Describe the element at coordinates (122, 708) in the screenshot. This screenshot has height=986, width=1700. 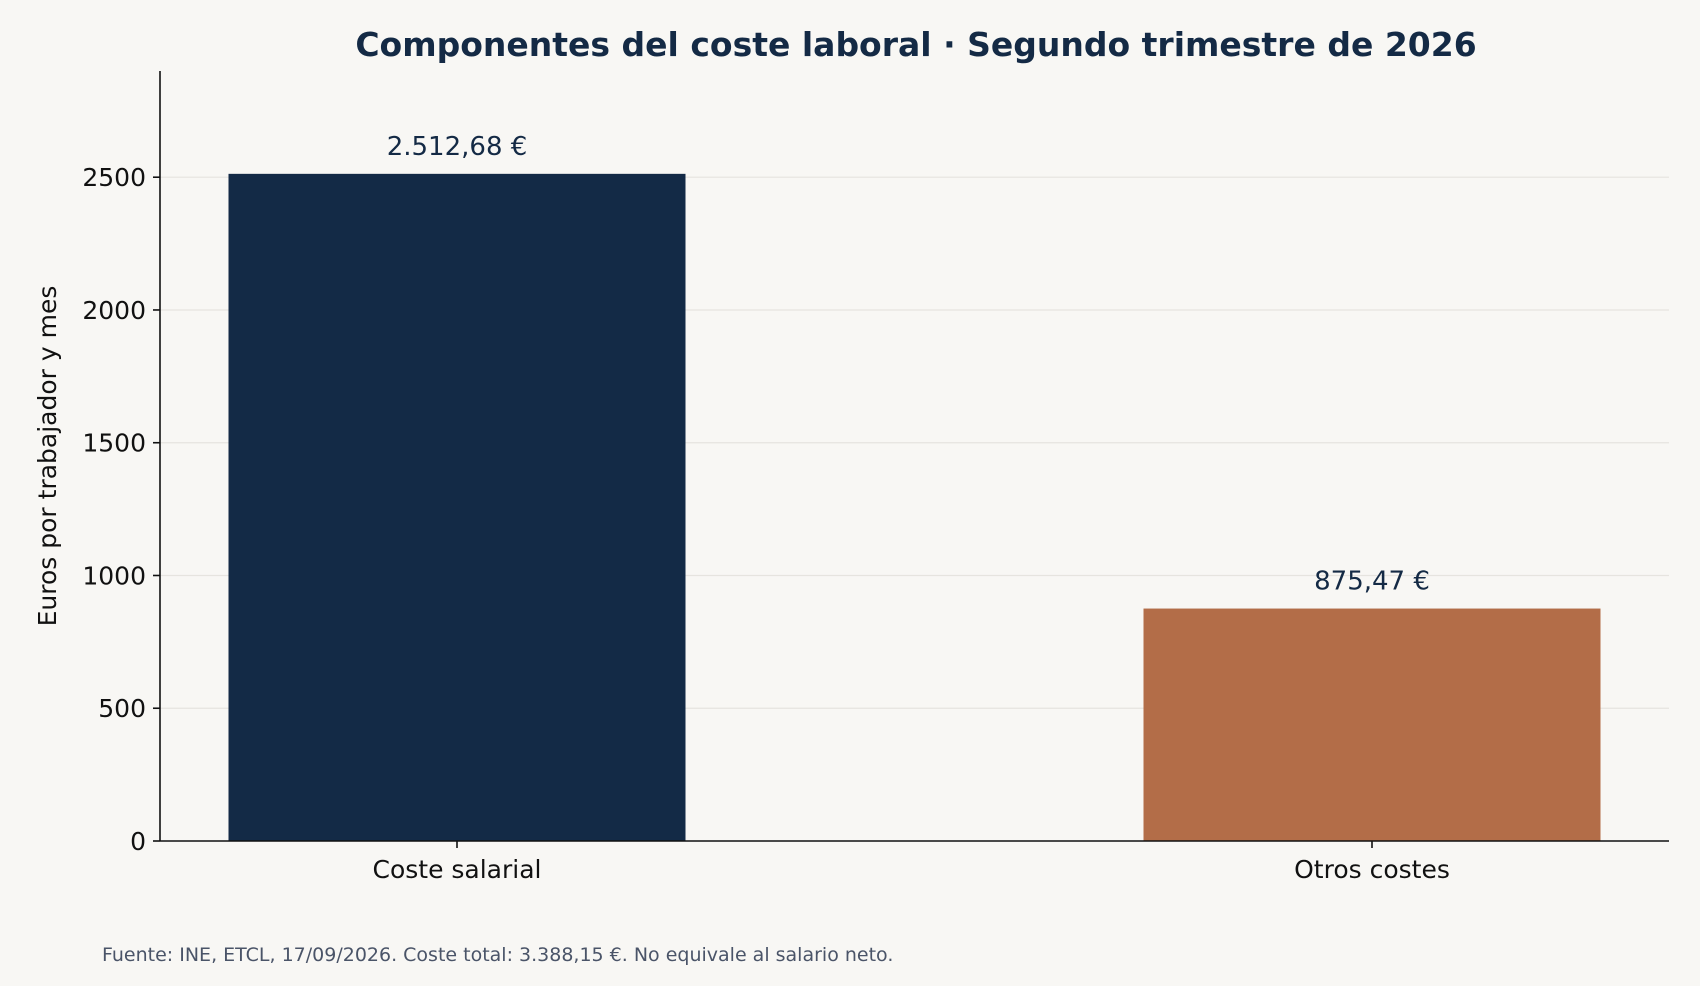
I see `y-tick-label: 500` at that location.